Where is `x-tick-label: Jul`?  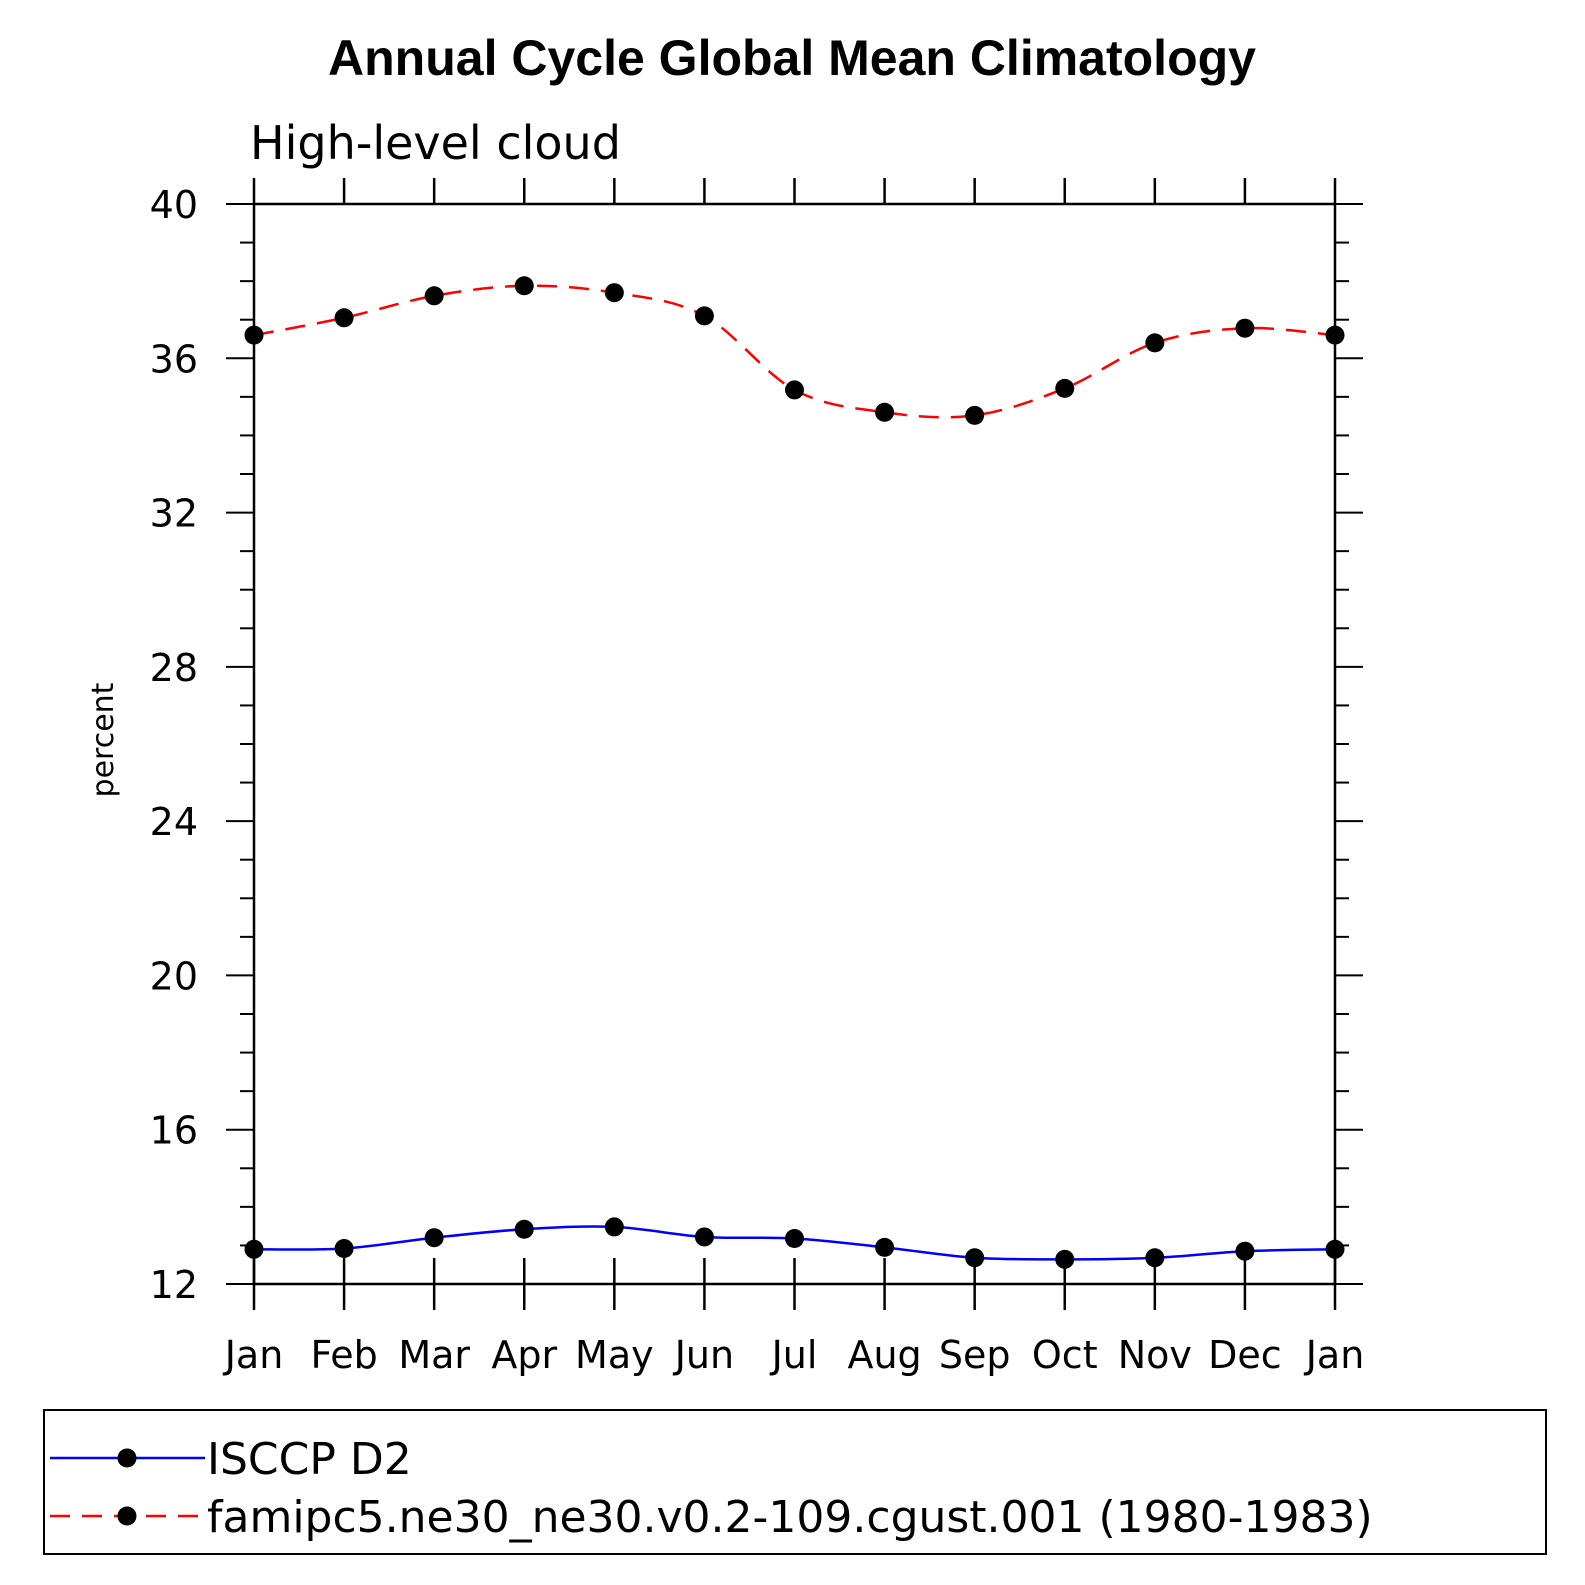 x-tick-label: Jul is located at coordinates (794, 1355).